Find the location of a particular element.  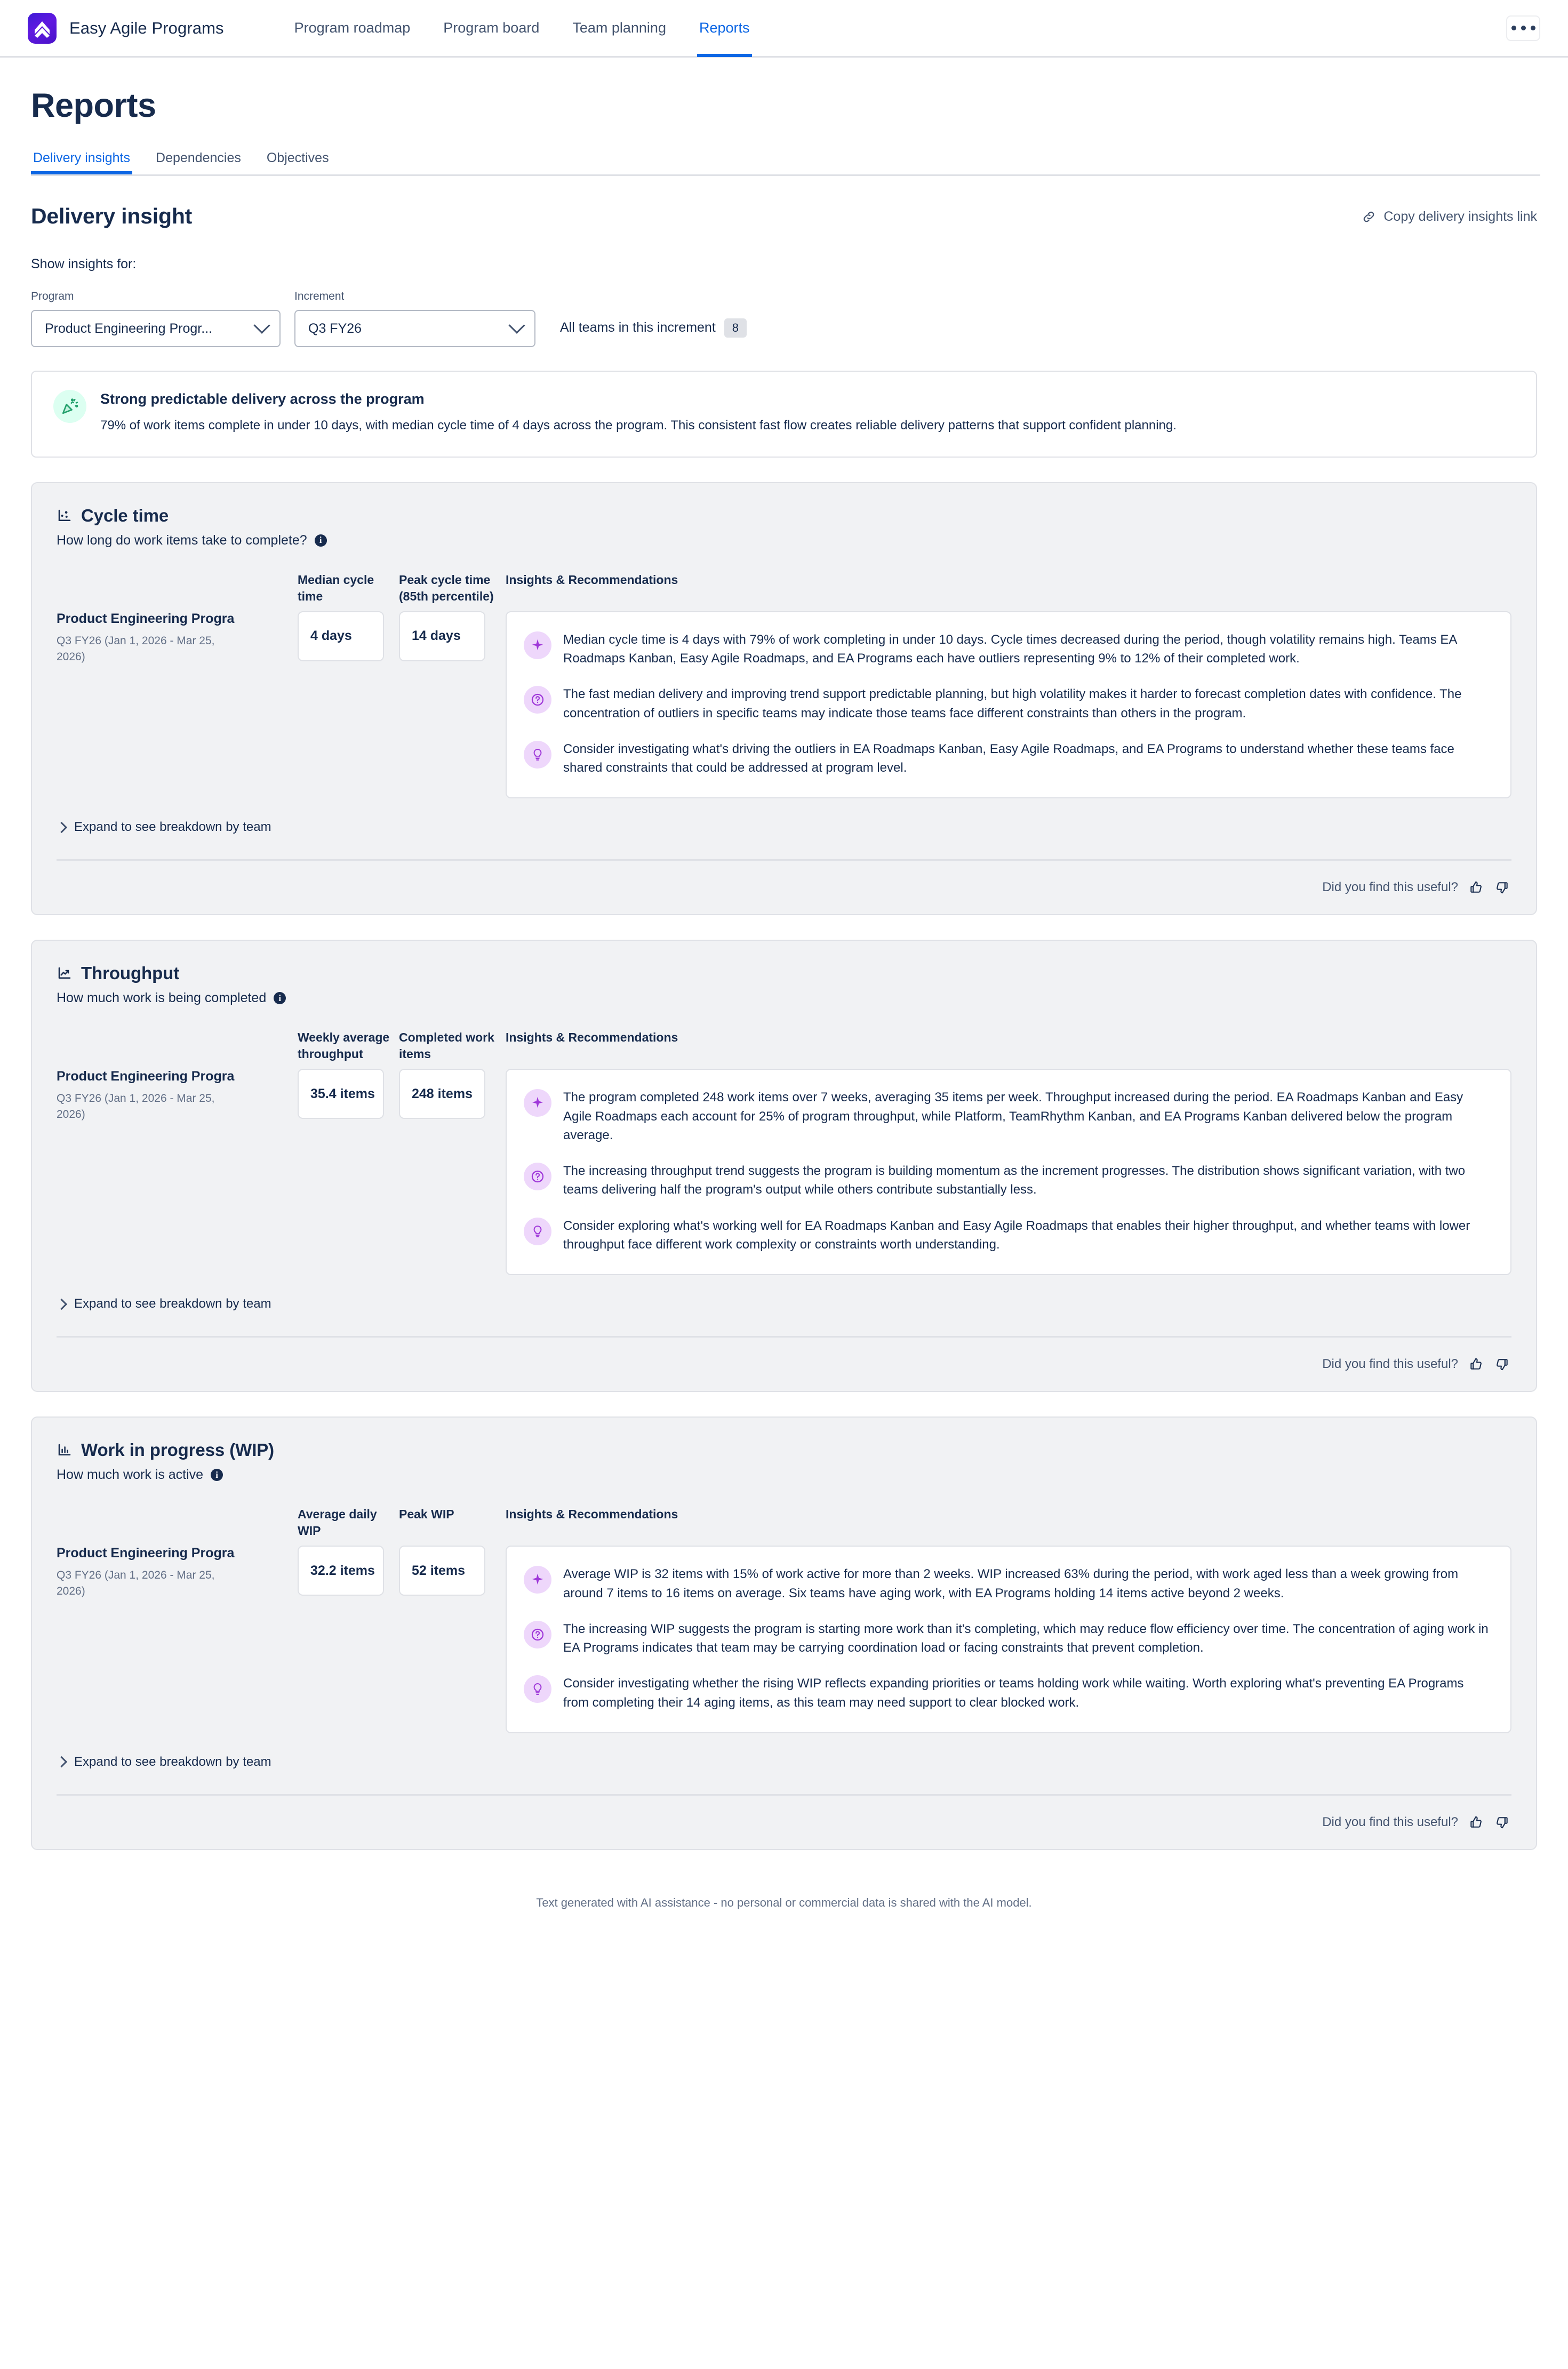

increment-select: Q3 FY26 is located at coordinates (414, 328).